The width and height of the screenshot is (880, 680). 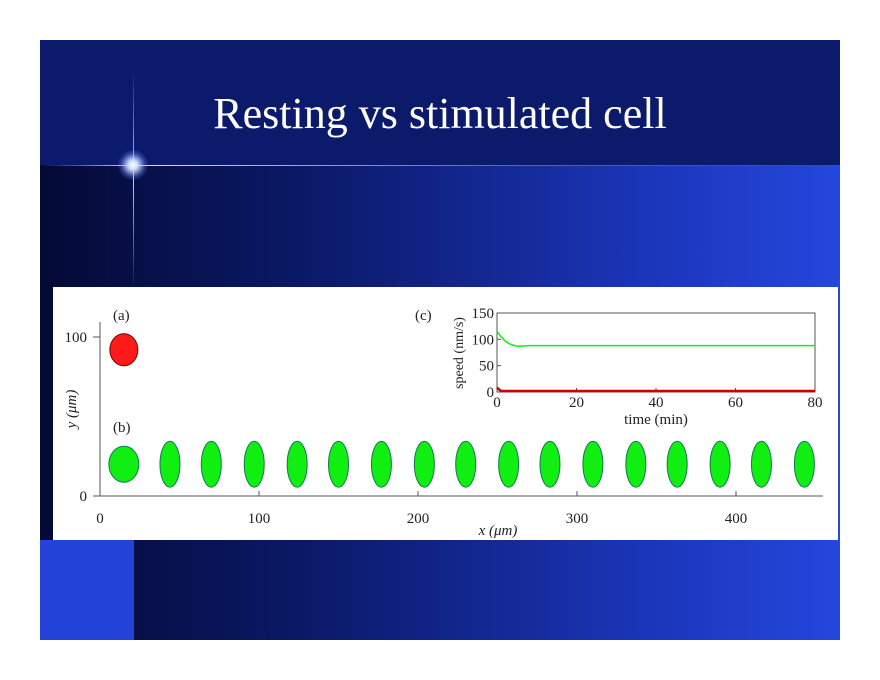 What do you see at coordinates (498, 531) in the screenshot?
I see `x-axis-label: x (μm)` at bounding box center [498, 531].